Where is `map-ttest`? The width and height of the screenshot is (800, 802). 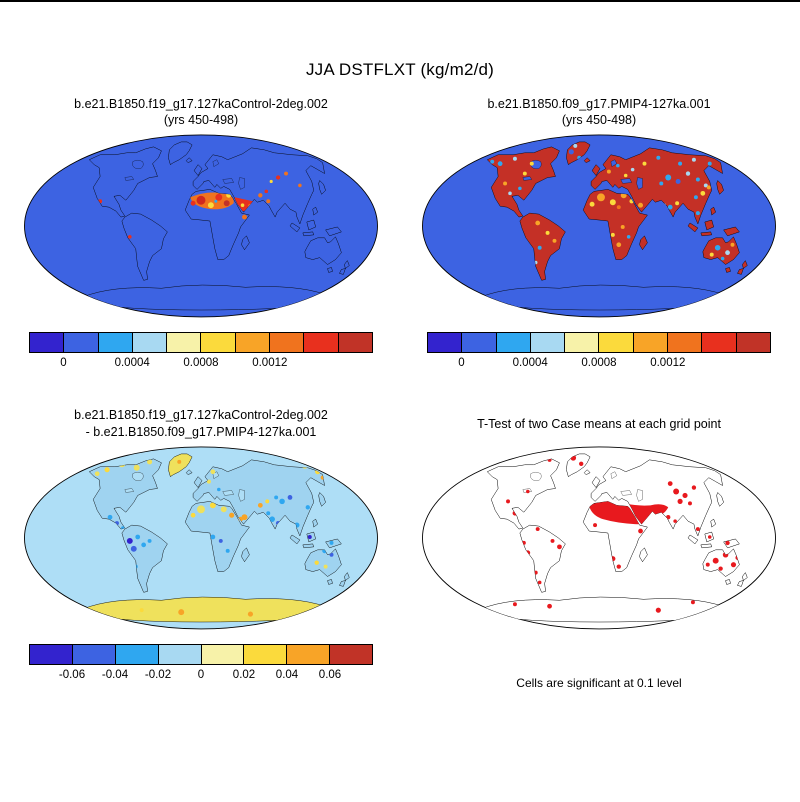 map-ttest is located at coordinates (599, 538).